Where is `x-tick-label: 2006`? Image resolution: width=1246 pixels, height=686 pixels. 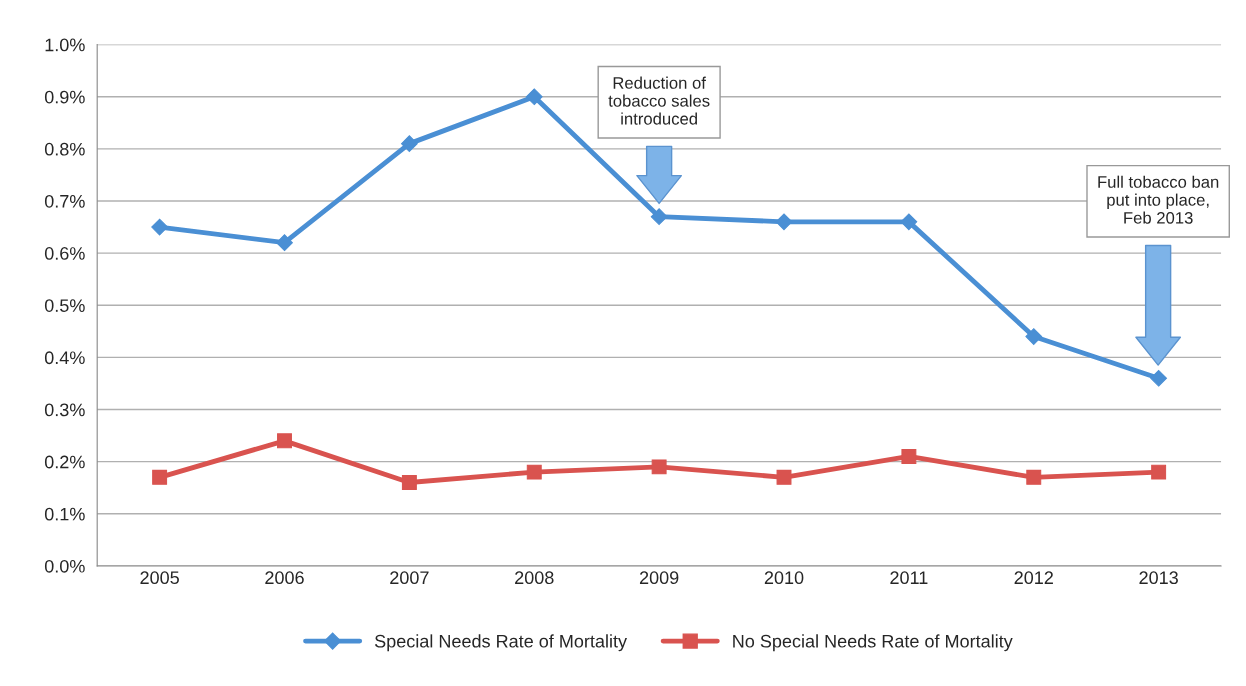
x-tick-label: 2006 is located at coordinates (284, 578).